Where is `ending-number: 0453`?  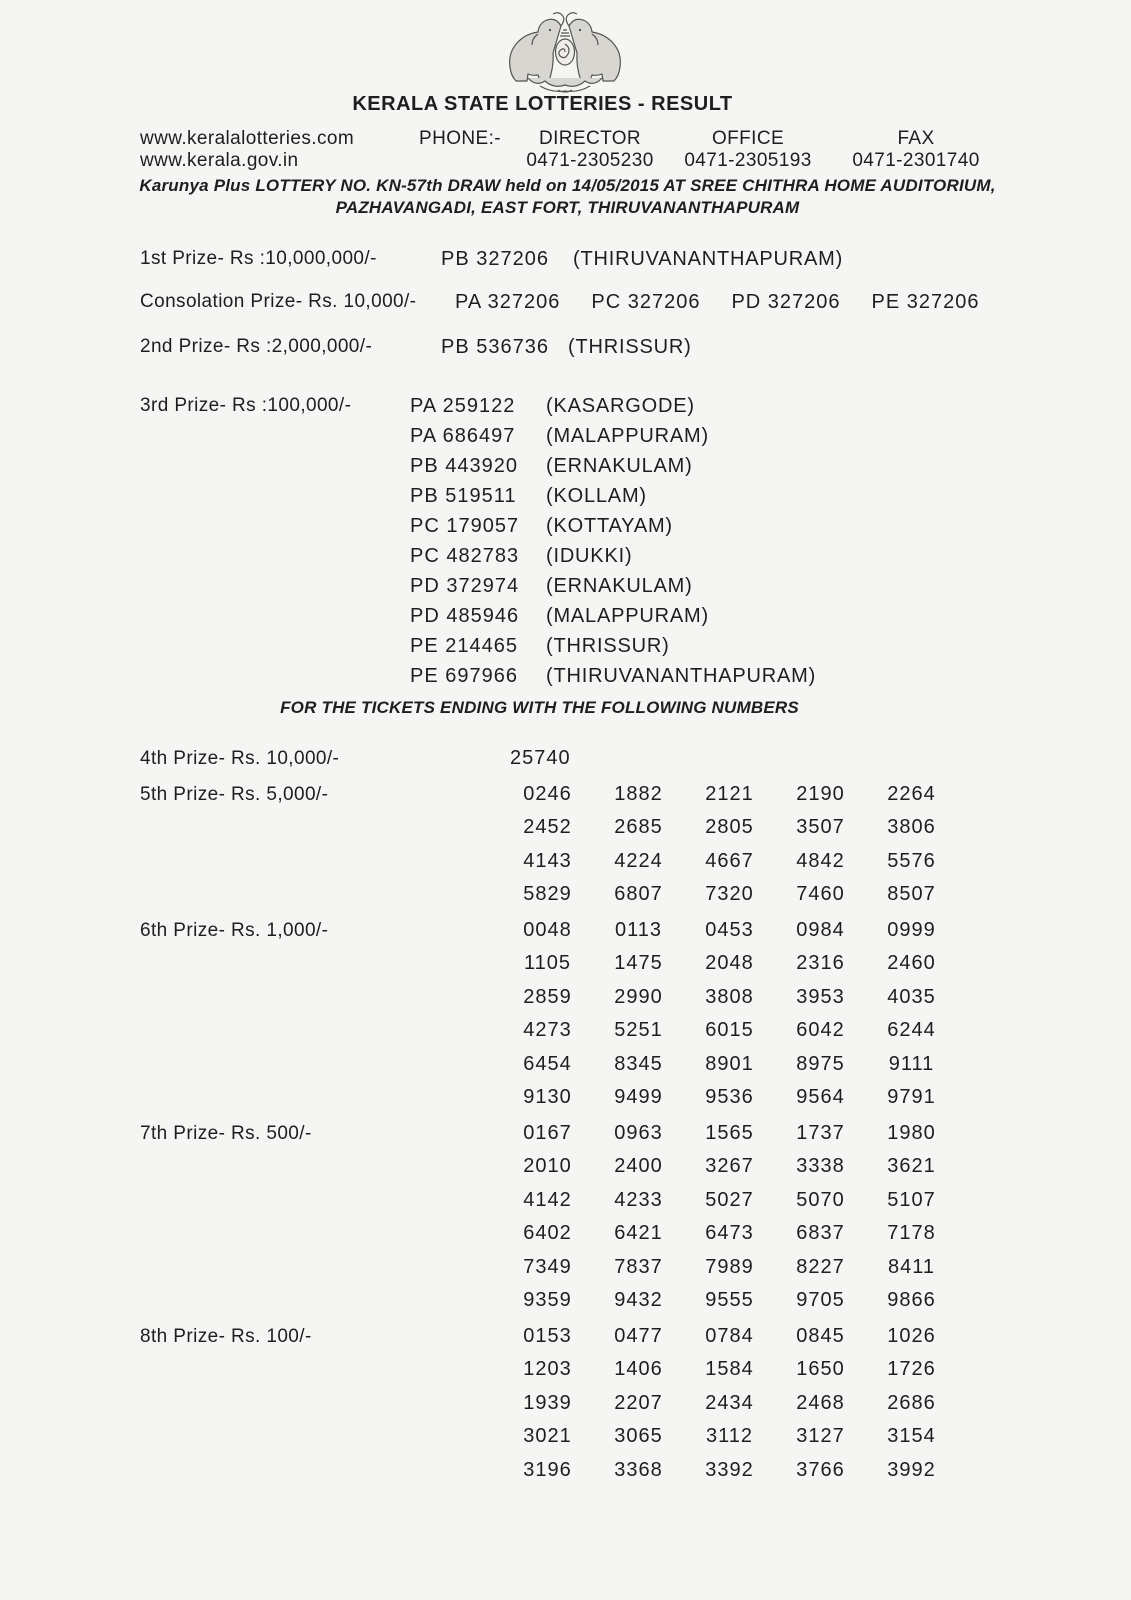 ending-number: 0453 is located at coordinates (729, 929).